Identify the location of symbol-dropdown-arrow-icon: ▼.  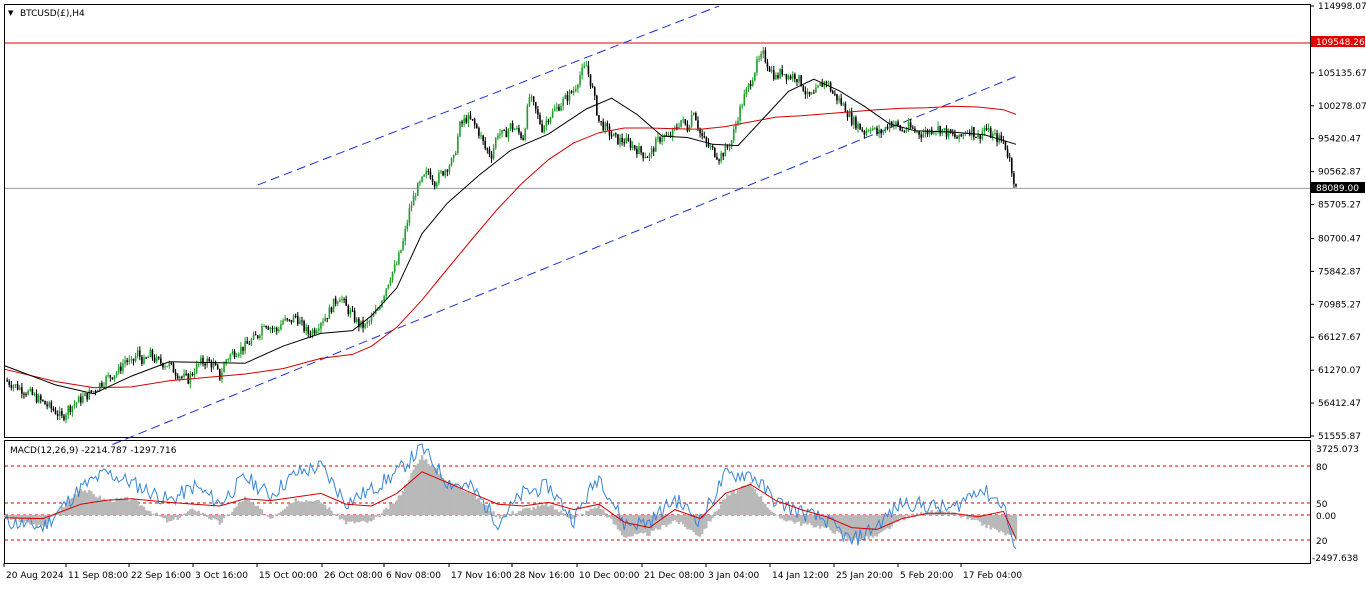
(11, 13).